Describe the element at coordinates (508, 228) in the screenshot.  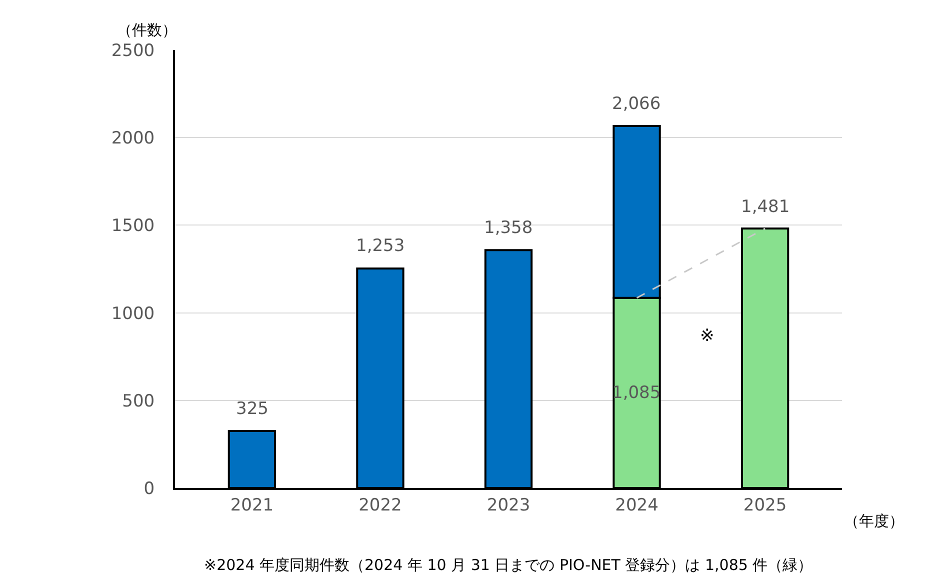
I see `total-label: 1,358` at that location.